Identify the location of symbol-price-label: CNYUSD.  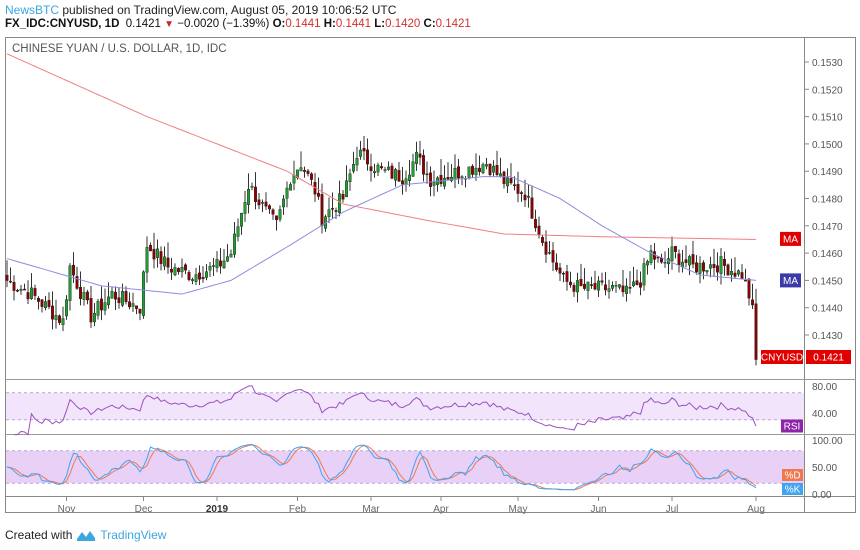
(782, 358).